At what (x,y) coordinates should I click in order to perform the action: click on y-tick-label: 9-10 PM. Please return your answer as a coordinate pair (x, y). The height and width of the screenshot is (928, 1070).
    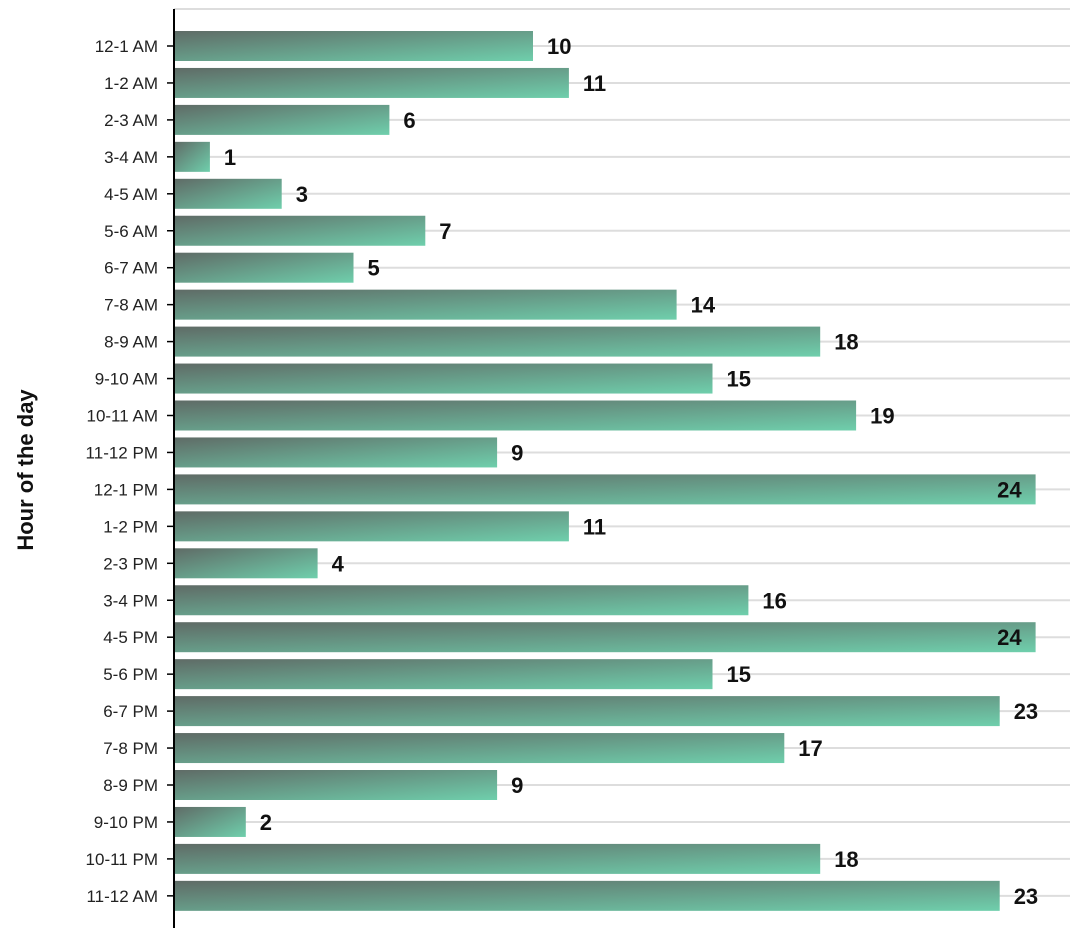
    Looking at the image, I should click on (126, 822).